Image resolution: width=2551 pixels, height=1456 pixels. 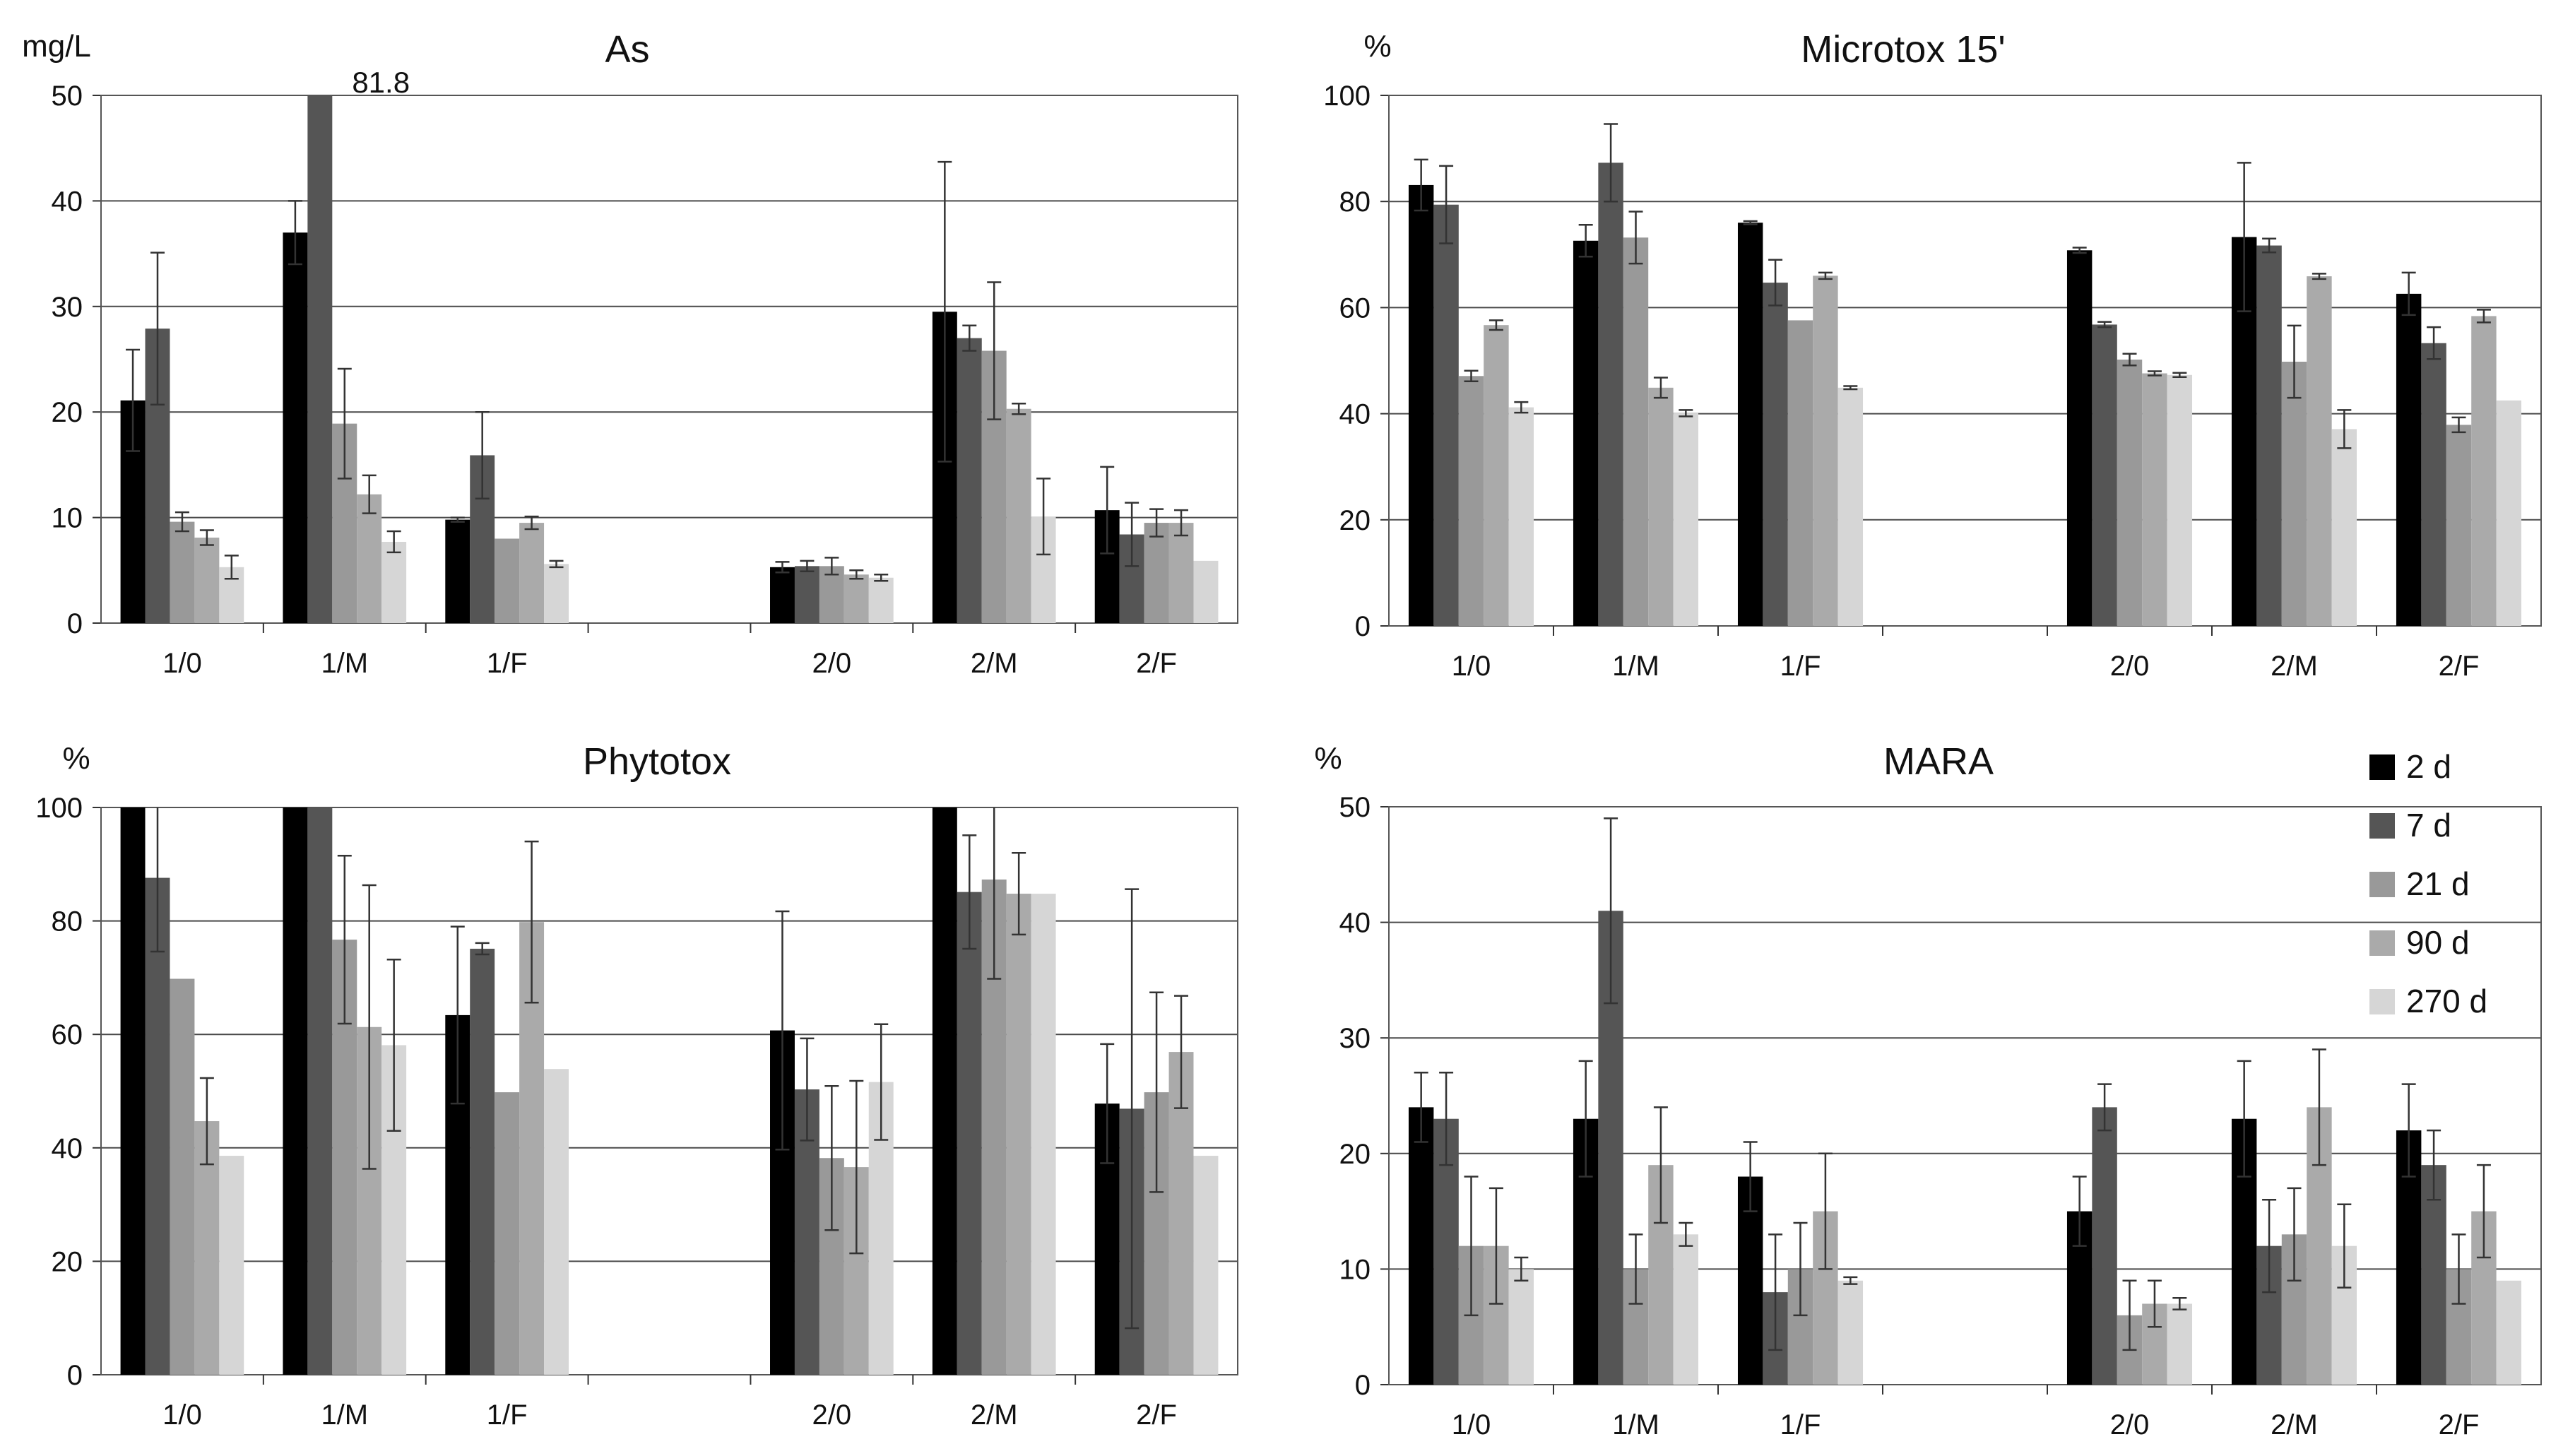 I want to click on bar-7d-2M, so click(x=969, y=481).